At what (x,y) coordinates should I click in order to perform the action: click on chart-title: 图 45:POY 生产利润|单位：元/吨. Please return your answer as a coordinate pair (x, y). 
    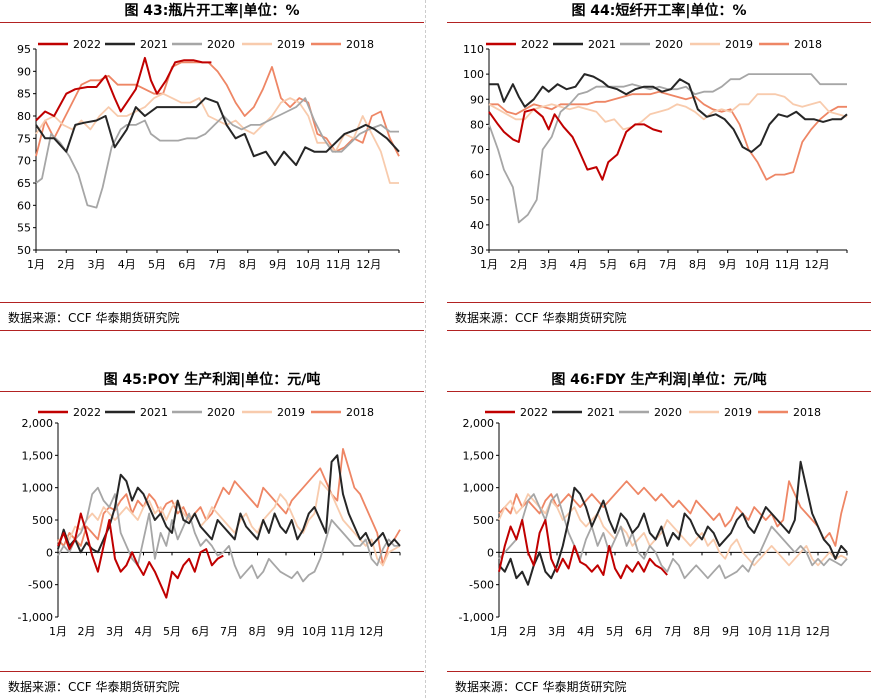
    Looking at the image, I should click on (212, 380).